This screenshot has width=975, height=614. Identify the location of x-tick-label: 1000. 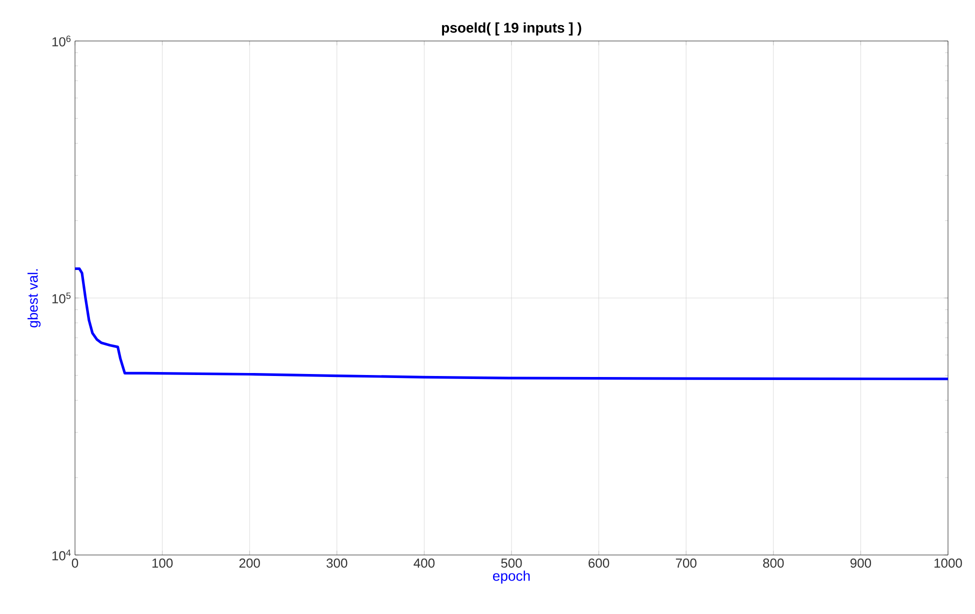
(948, 563).